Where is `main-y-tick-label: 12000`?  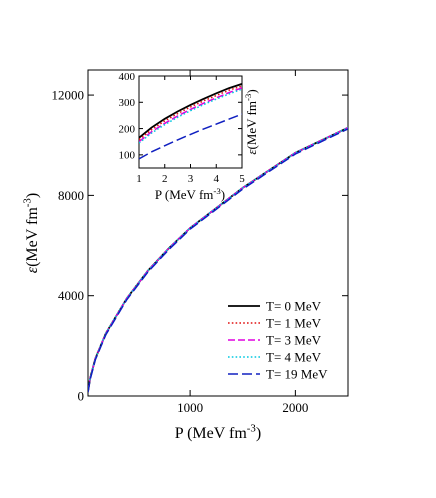
main-y-tick-label: 12000 is located at coordinates (68, 95).